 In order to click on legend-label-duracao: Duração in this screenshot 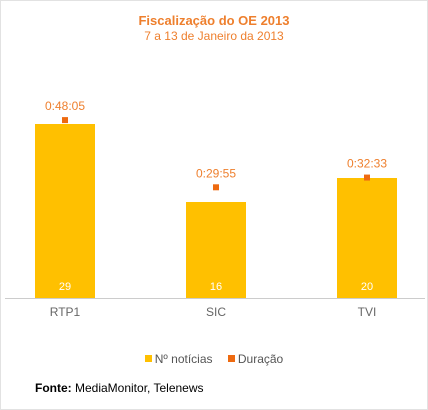, I will do `click(260, 358)`.